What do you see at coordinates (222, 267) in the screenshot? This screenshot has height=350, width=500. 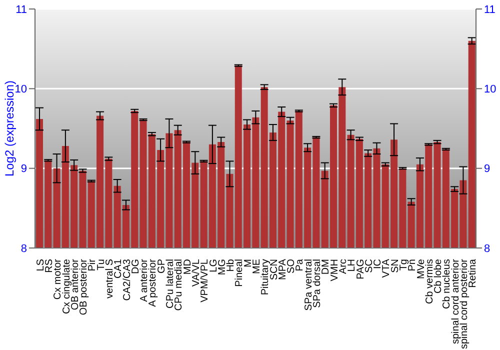 I see `x-tick-label: MG` at bounding box center [222, 267].